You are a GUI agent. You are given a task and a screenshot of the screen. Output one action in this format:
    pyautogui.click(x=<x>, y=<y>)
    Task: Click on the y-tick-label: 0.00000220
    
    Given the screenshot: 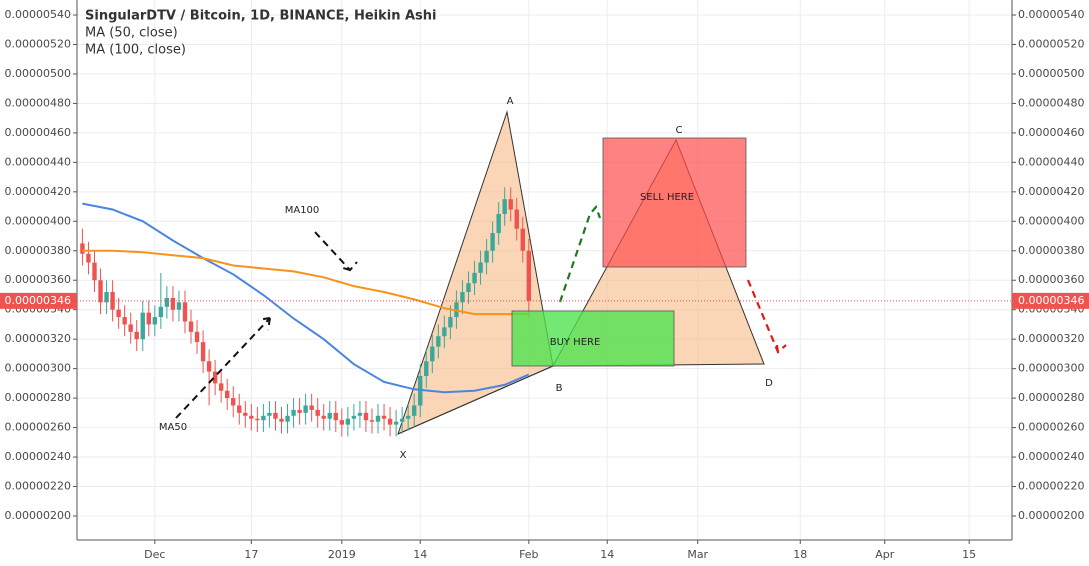 What is the action you would take?
    pyautogui.click(x=1051, y=486)
    